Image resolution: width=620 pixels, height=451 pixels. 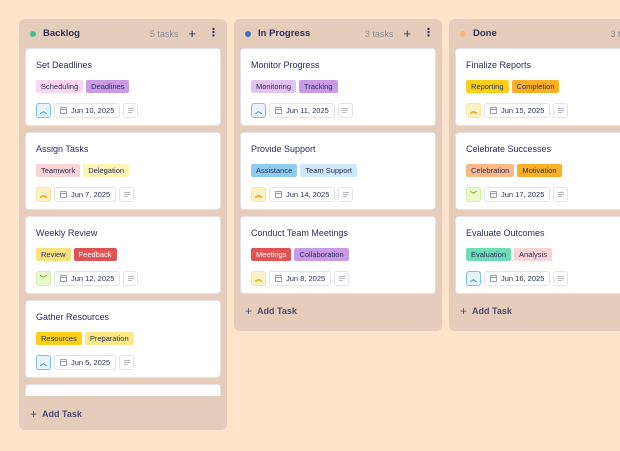 I want to click on column-title: Backlog, so click(x=61, y=33).